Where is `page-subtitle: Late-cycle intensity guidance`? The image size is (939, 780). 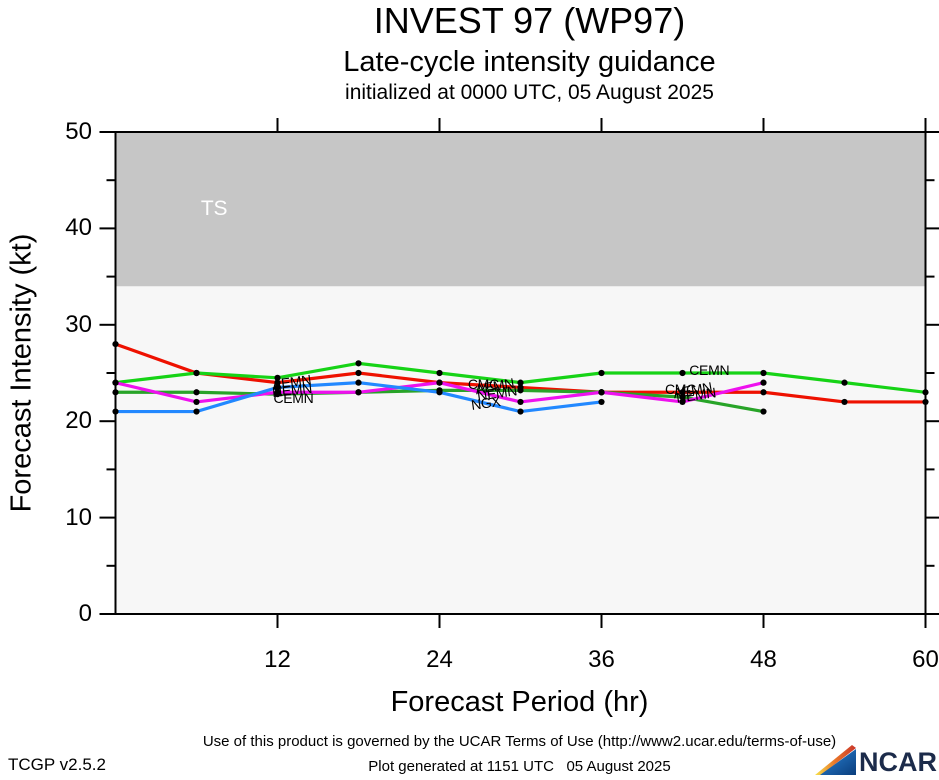 page-subtitle: Late-cycle intensity guidance is located at coordinates (529, 61).